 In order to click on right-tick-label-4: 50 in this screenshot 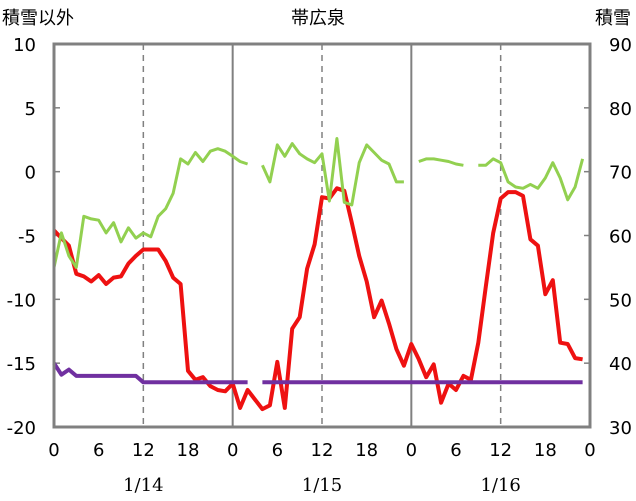, I will do `click(620, 300)`.